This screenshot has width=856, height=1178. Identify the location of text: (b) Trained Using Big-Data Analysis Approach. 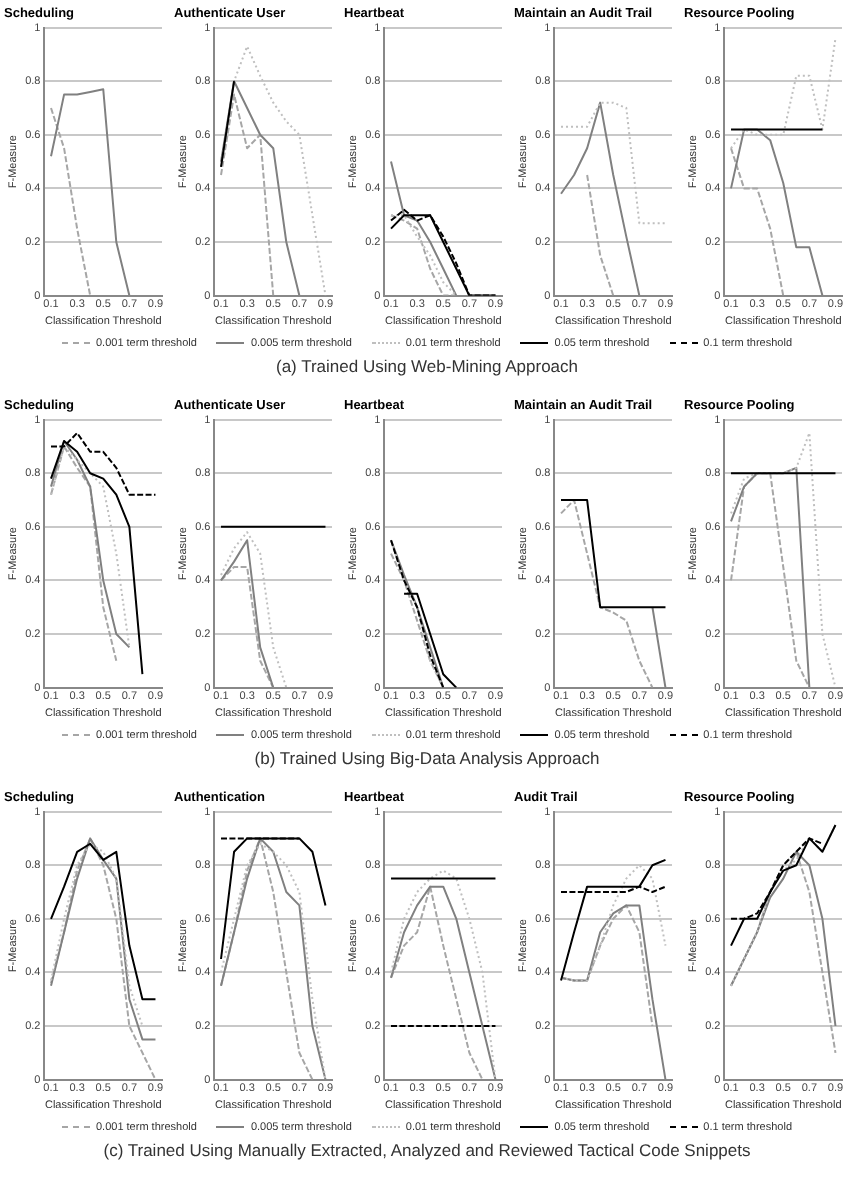
(427, 758).